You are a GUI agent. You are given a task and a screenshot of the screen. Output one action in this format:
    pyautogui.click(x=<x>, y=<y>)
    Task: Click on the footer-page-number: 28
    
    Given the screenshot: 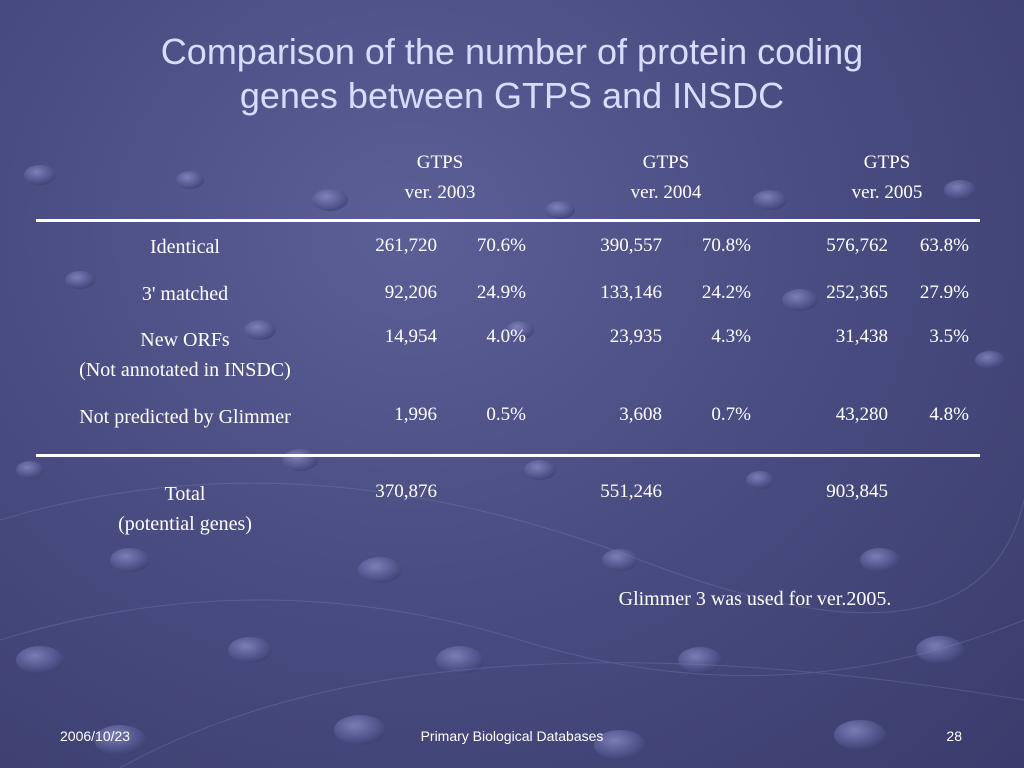 What is the action you would take?
    pyautogui.click(x=954, y=736)
    